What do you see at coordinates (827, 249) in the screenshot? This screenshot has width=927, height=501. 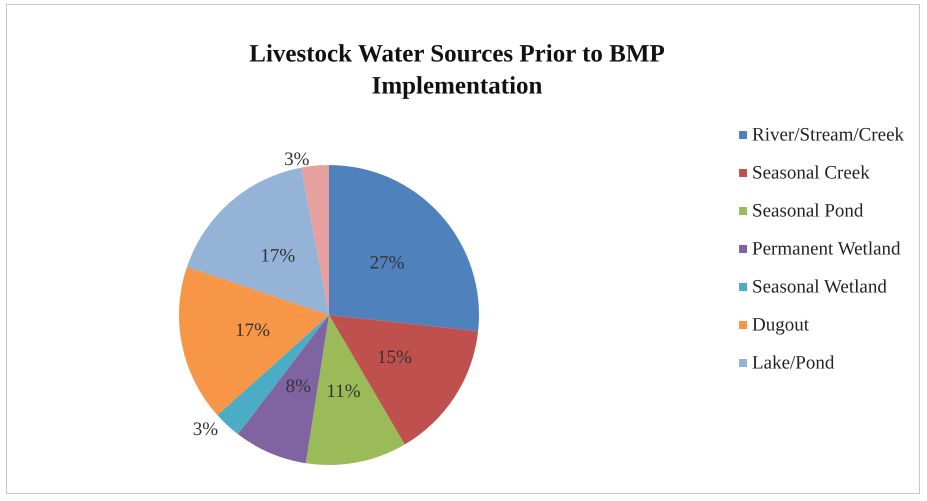 I see `legend-label: Permanent Wetland` at bounding box center [827, 249].